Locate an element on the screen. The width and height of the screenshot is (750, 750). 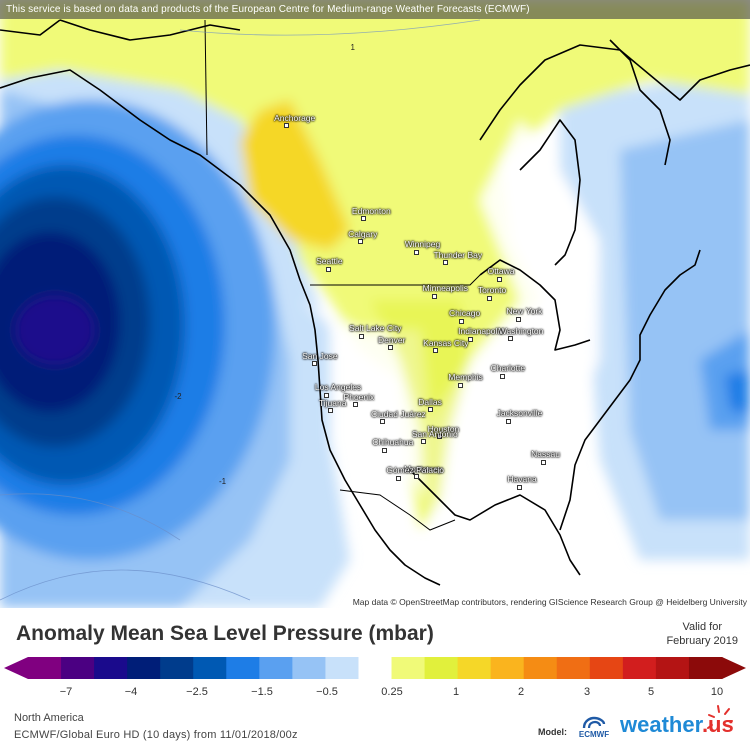
city-label: Seattle is located at coordinates (329, 261).